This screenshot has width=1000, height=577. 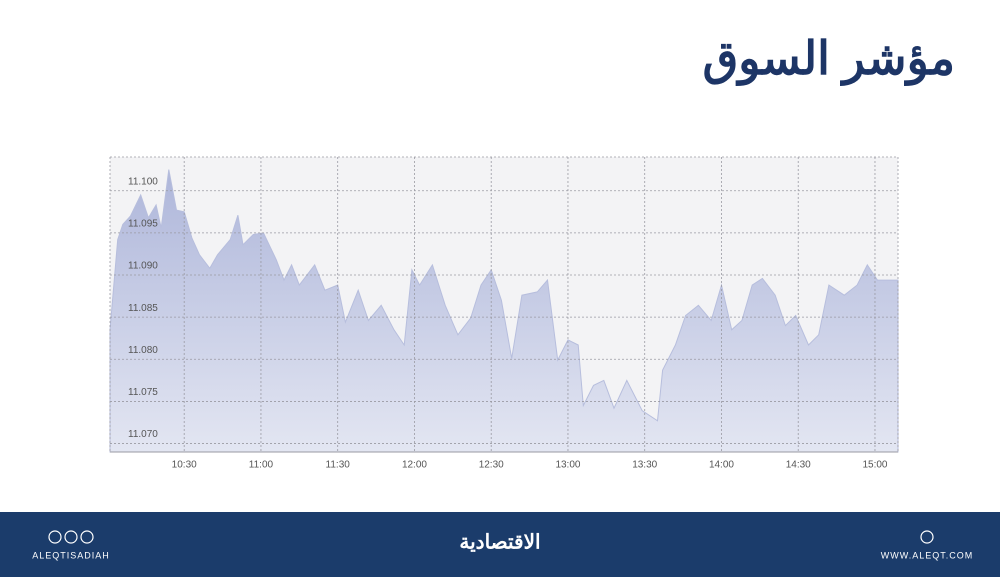 I want to click on footer-brand: الاقتصادية, so click(x=499, y=542).